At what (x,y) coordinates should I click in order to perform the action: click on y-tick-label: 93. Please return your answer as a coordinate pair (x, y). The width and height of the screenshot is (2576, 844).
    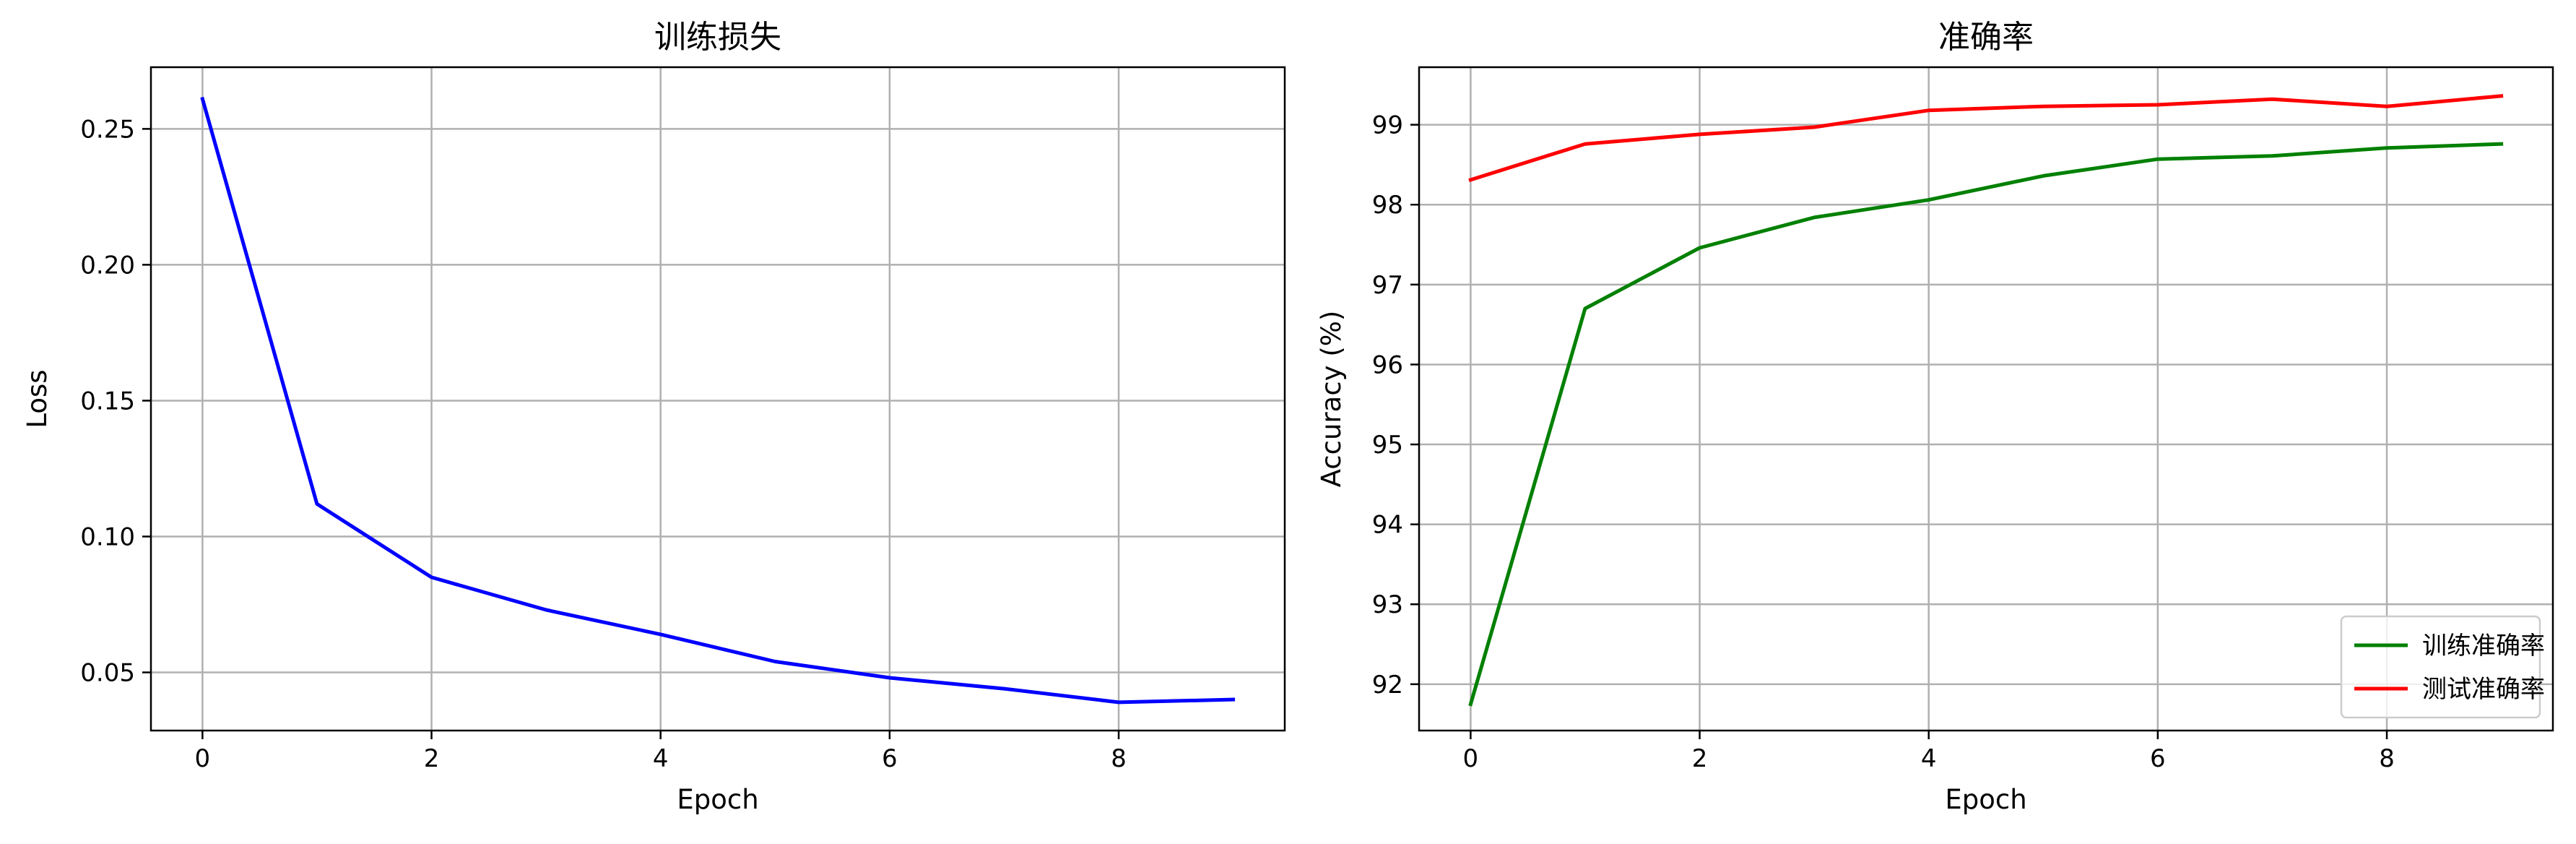
    Looking at the image, I should click on (1387, 604).